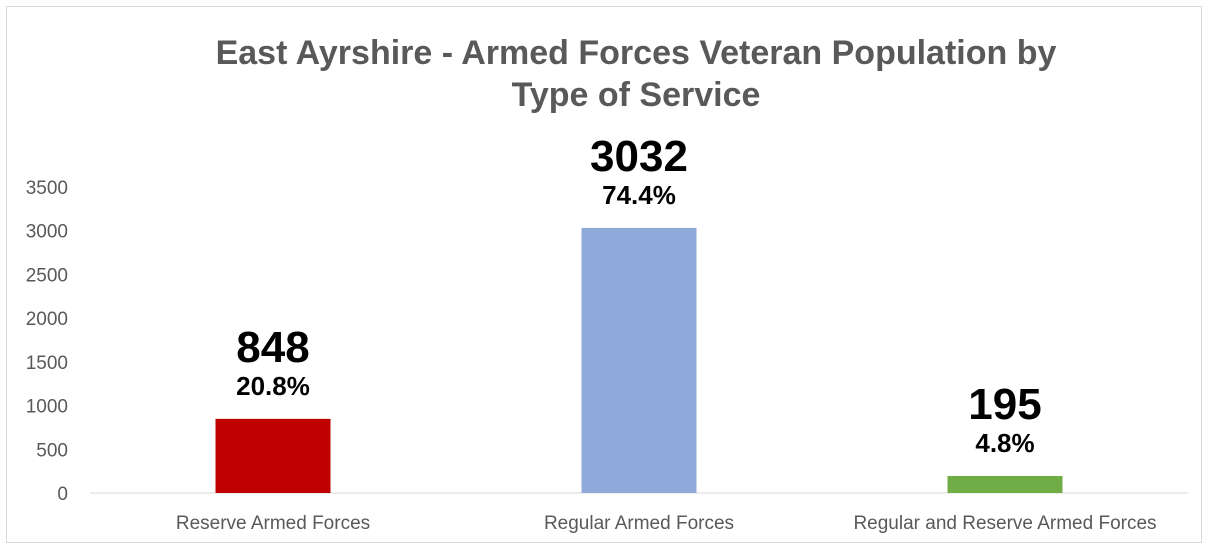 This screenshot has height=547, width=1210. Describe the element at coordinates (1004, 523) in the screenshot. I see `x-tick-label: Regular and Reserve Armed Forces` at that location.